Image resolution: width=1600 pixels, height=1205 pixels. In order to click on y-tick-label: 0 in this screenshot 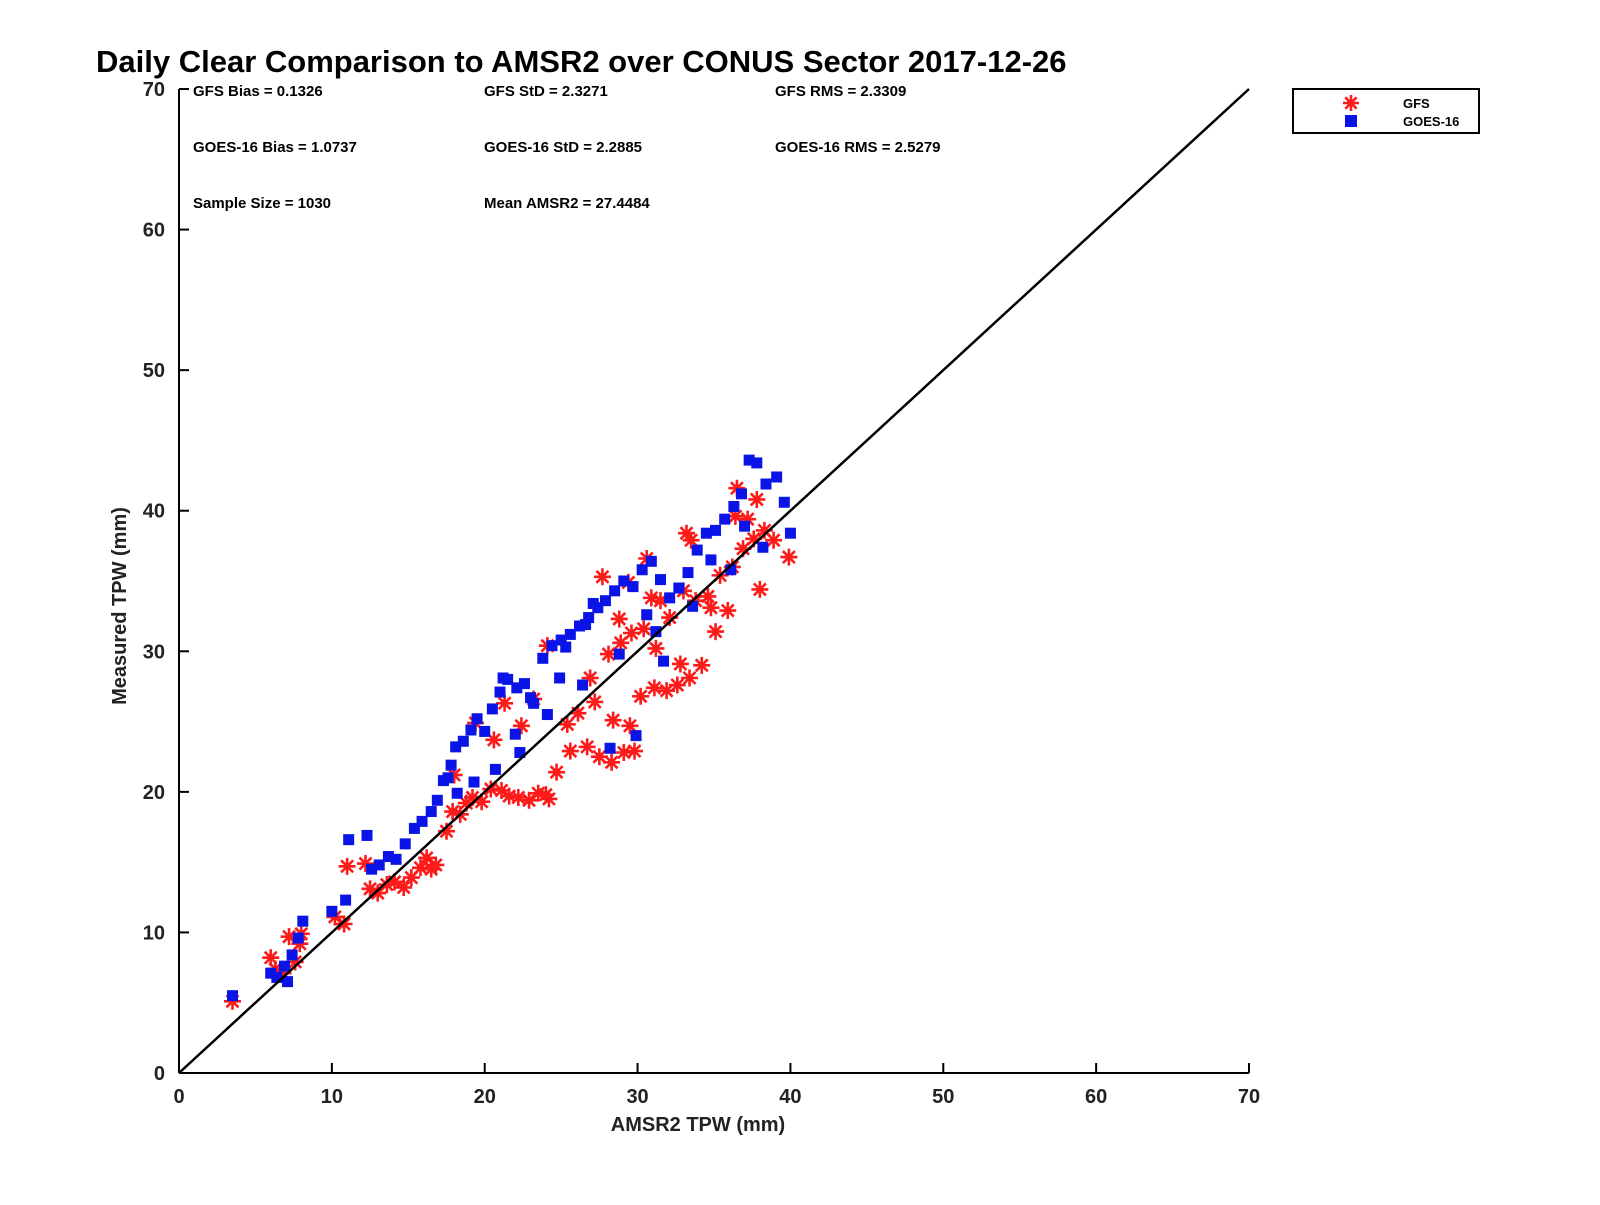, I will do `click(159, 1074)`.